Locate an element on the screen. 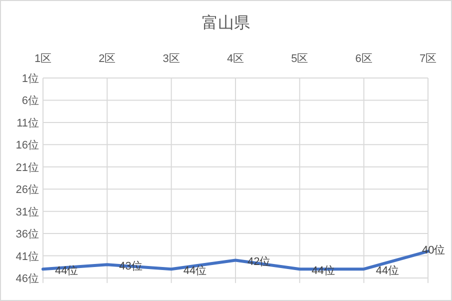 The width and height of the screenshot is (452, 301). y-tick-label: 26位 is located at coordinates (27, 190).